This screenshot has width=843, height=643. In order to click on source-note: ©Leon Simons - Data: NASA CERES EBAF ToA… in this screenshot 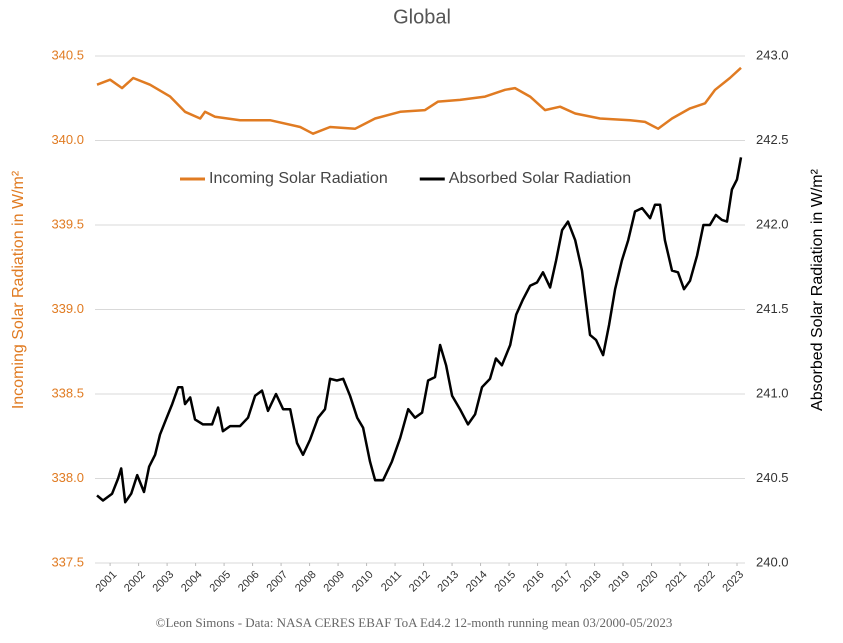, I will do `click(414, 622)`.